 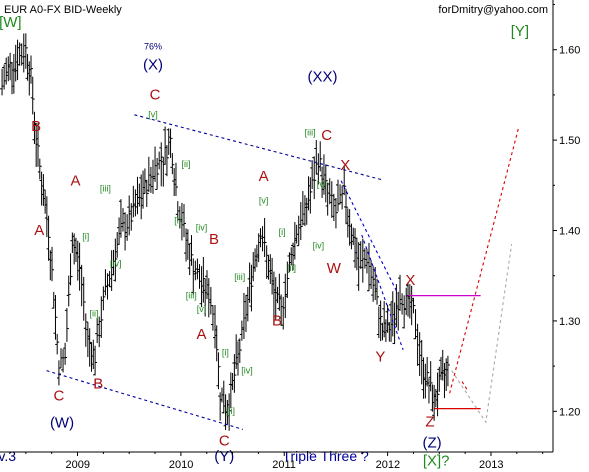 What do you see at coordinates (388, 465) in the screenshot?
I see `year-tick-label: 2012` at bounding box center [388, 465].